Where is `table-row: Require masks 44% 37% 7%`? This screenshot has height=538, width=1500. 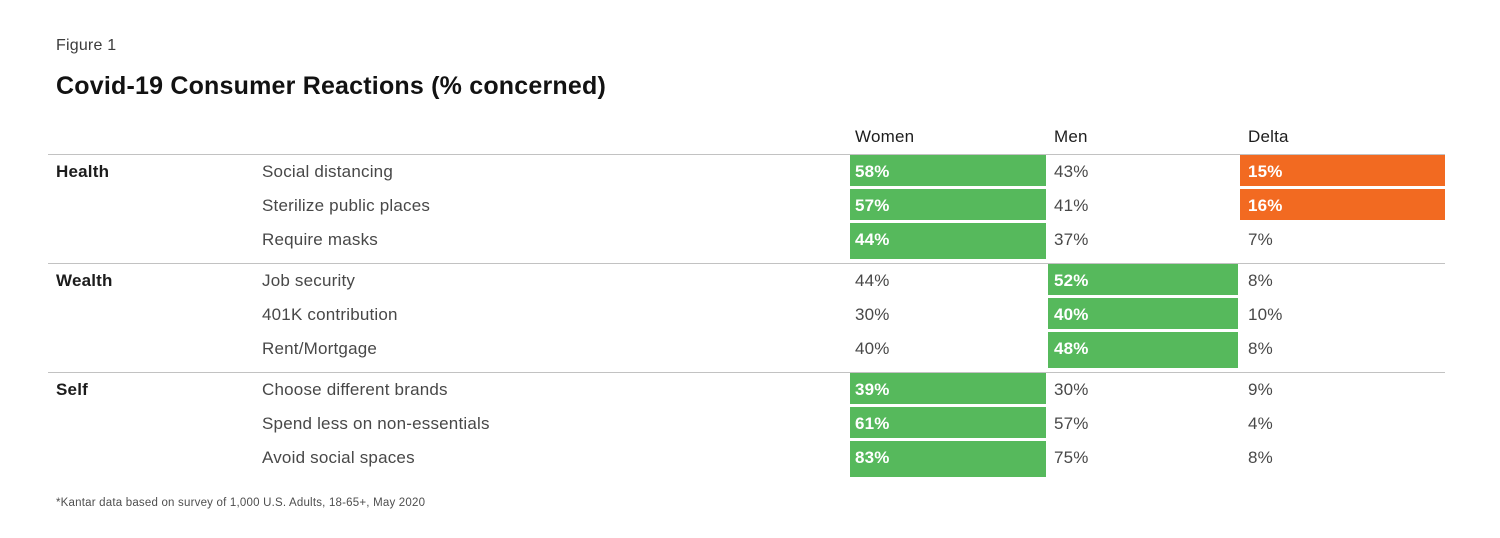 table-row: Require masks 44% 37% 7% is located at coordinates (746, 243).